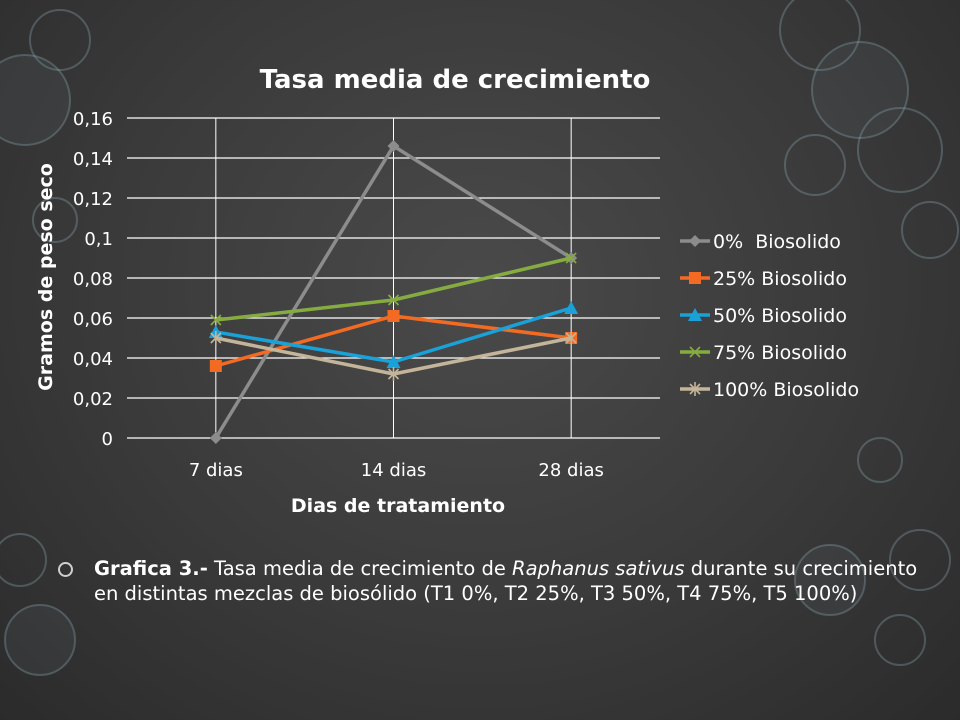 The image size is (960, 720). Describe the element at coordinates (93, 319) in the screenshot. I see `y-tick-label: 0,06` at that location.